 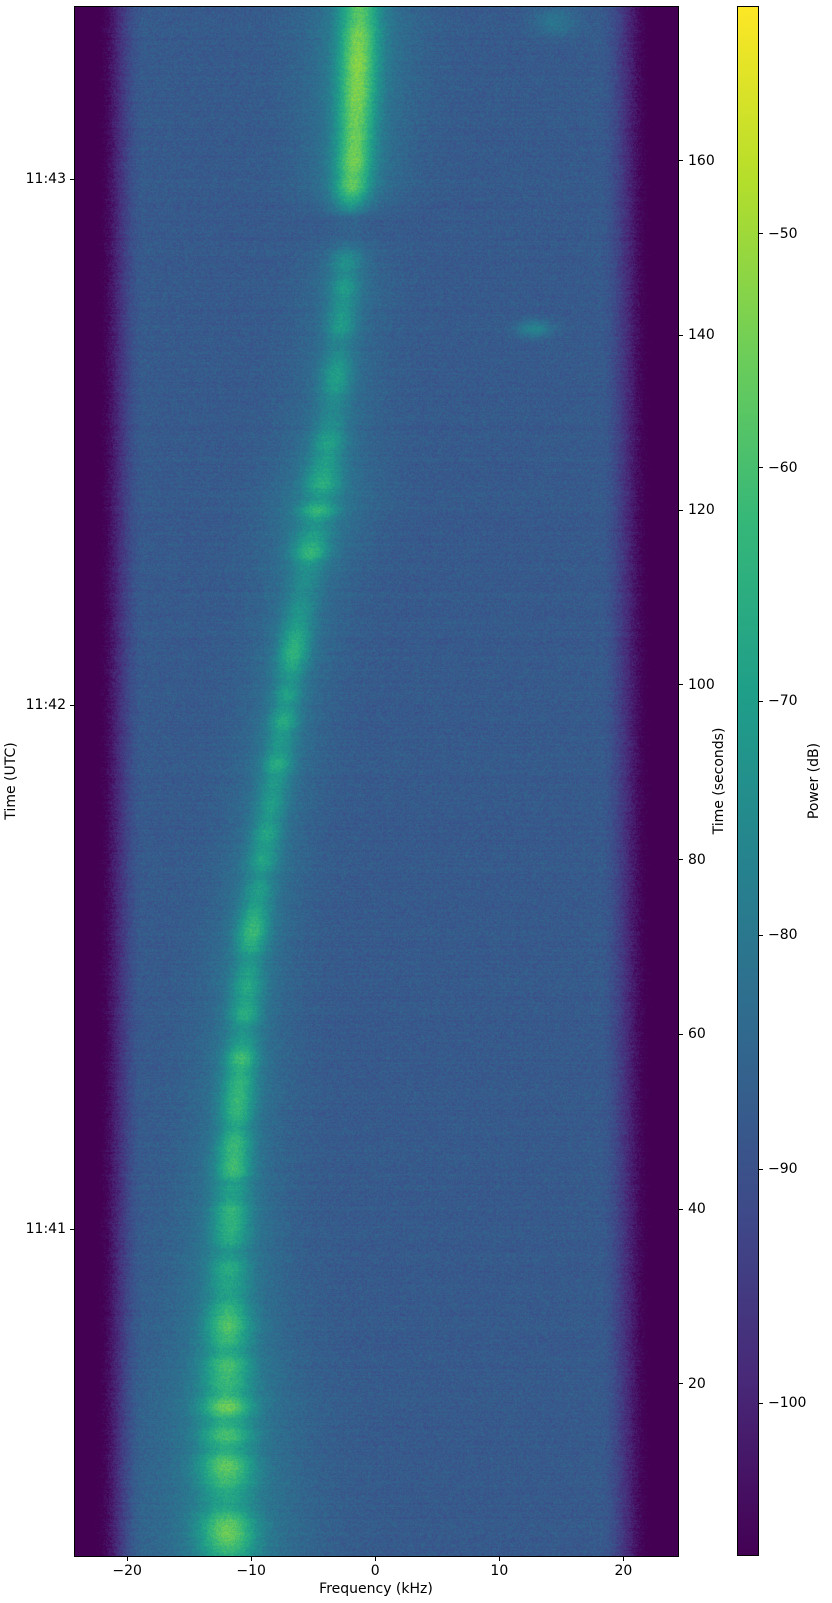 What do you see at coordinates (701, 160) in the screenshot?
I see `seconds-tick-label: 160` at bounding box center [701, 160].